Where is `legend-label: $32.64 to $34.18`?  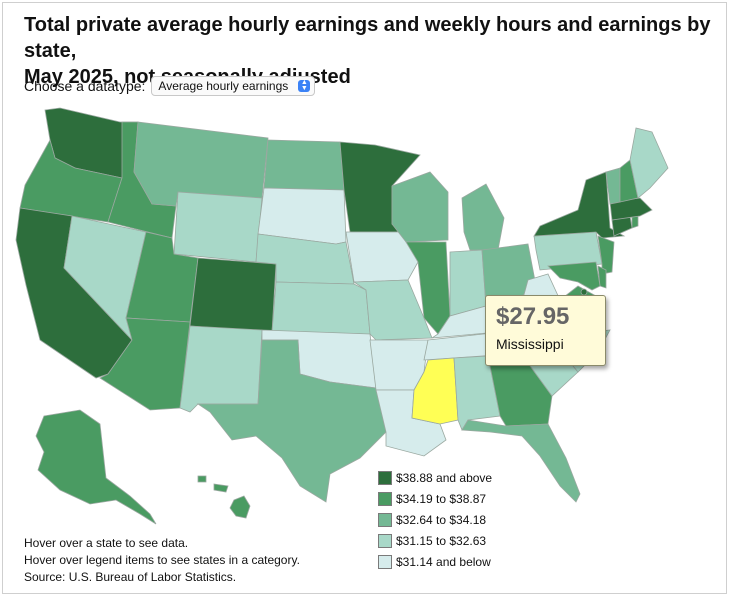
legend-label: $32.64 to $34.18 is located at coordinates (441, 519).